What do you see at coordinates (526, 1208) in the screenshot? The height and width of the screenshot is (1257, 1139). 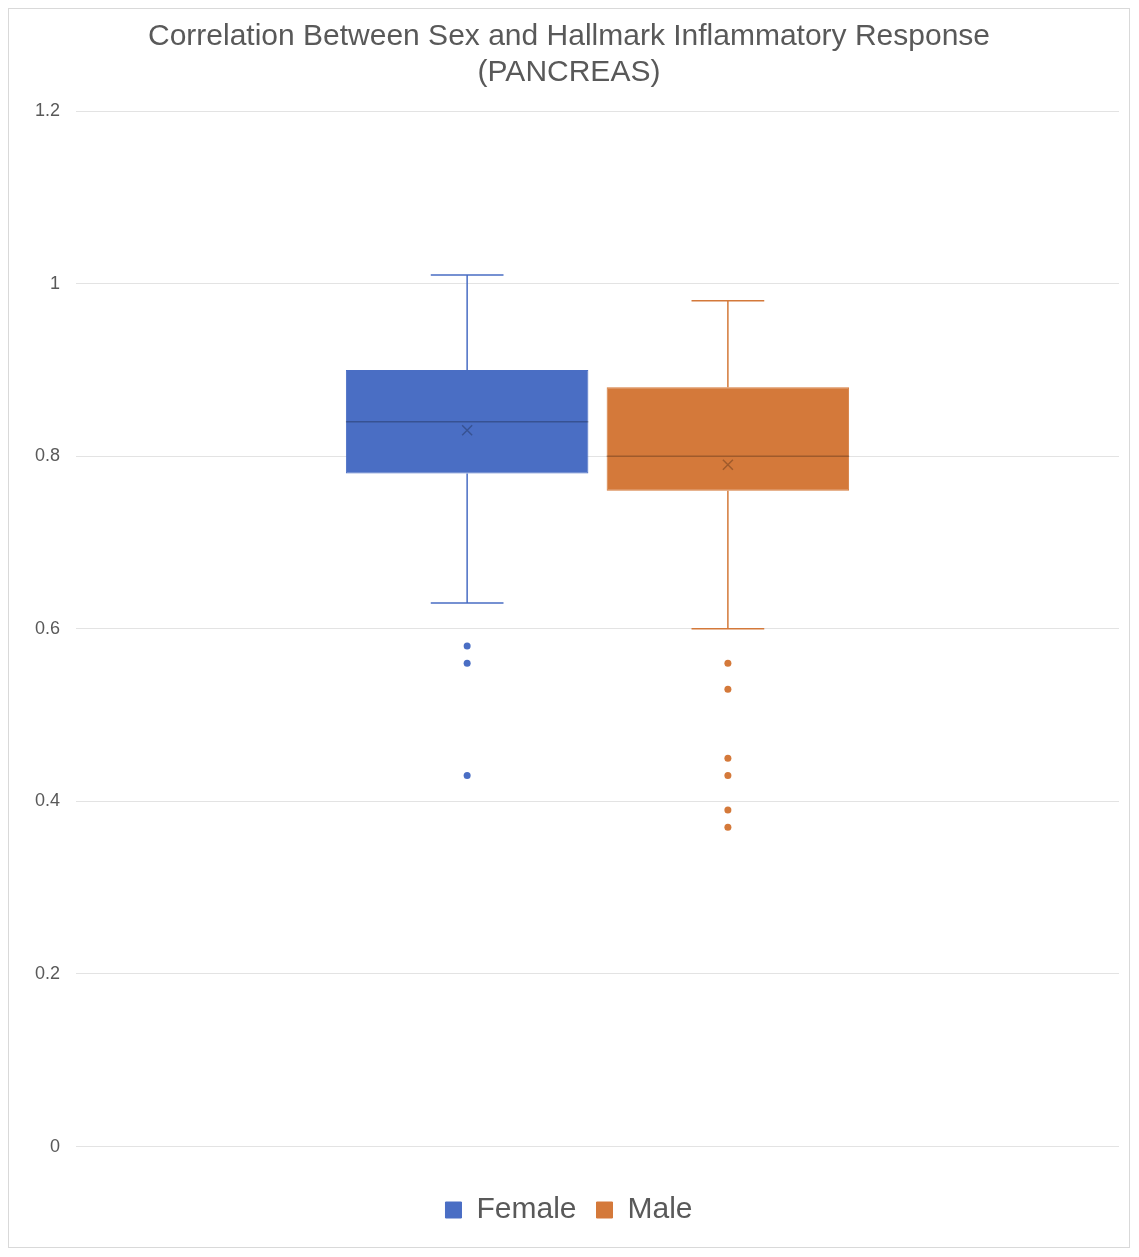 I see `legend-label: Female` at bounding box center [526, 1208].